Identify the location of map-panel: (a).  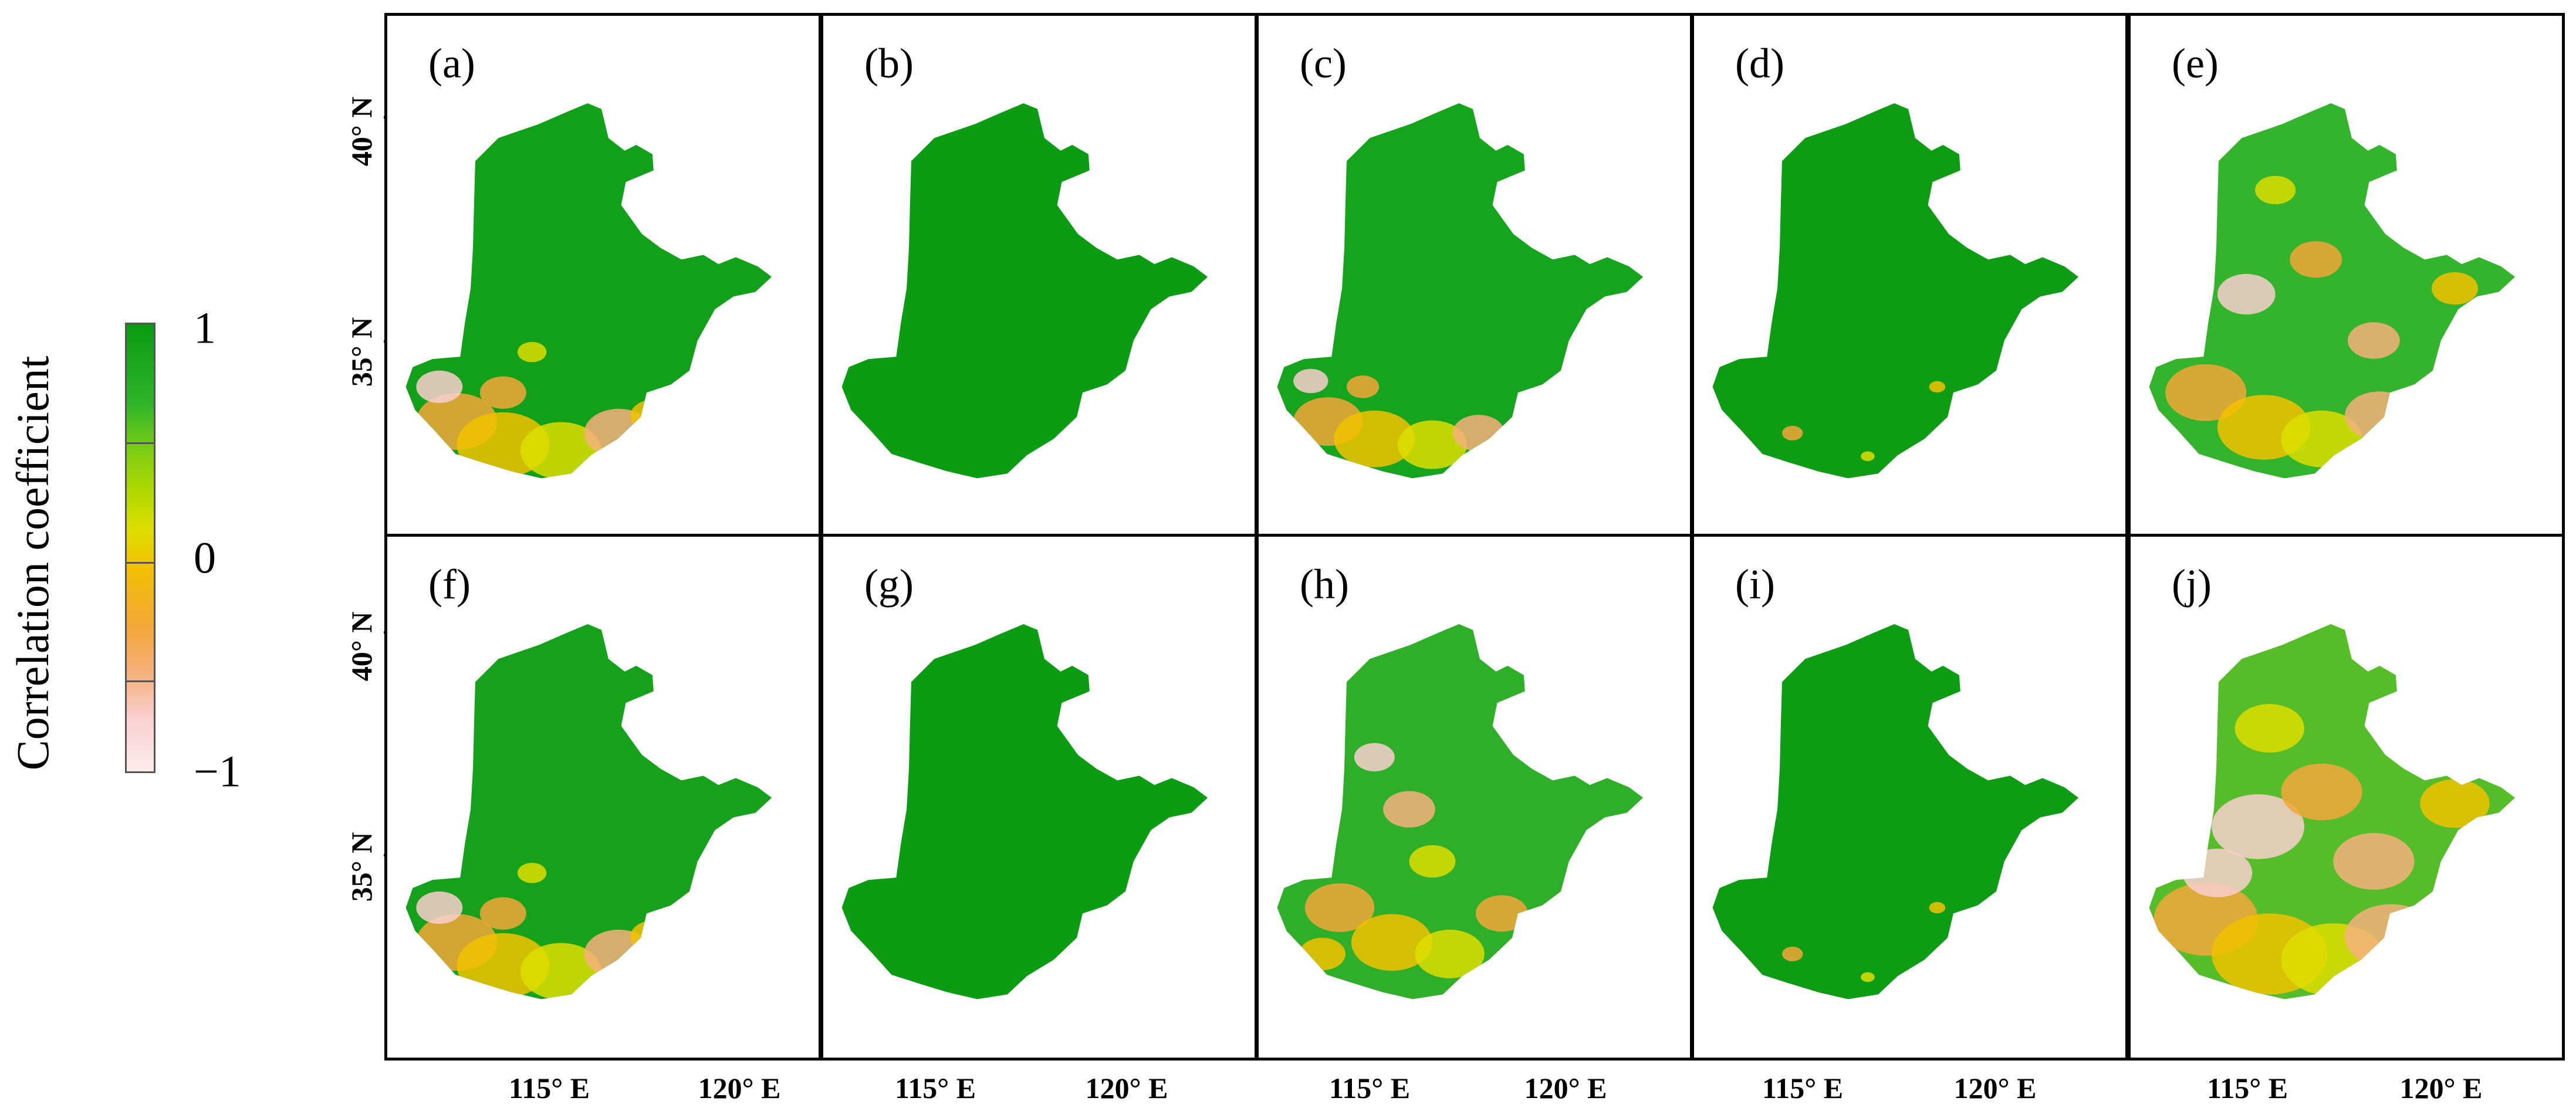
(603, 276).